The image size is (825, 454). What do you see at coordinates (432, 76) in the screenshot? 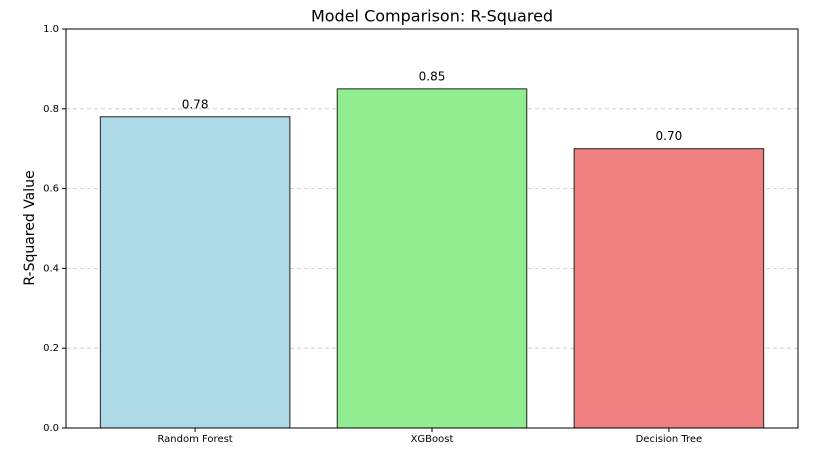
I see `value-label: 0.85` at bounding box center [432, 76].